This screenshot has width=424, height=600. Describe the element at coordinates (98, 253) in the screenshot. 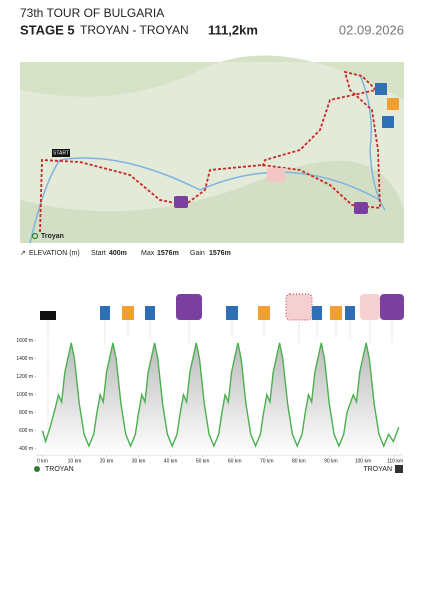

I see `start-label: Start` at that location.